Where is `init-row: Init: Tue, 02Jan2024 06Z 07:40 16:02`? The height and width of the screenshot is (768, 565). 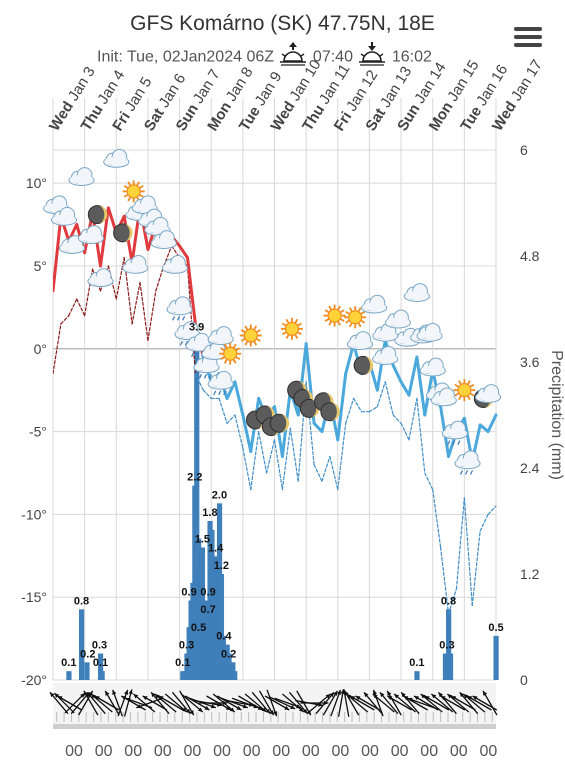
init-row: Init: Tue, 02Jan2024 06Z 07:40 16:02 is located at coordinates (264, 57).